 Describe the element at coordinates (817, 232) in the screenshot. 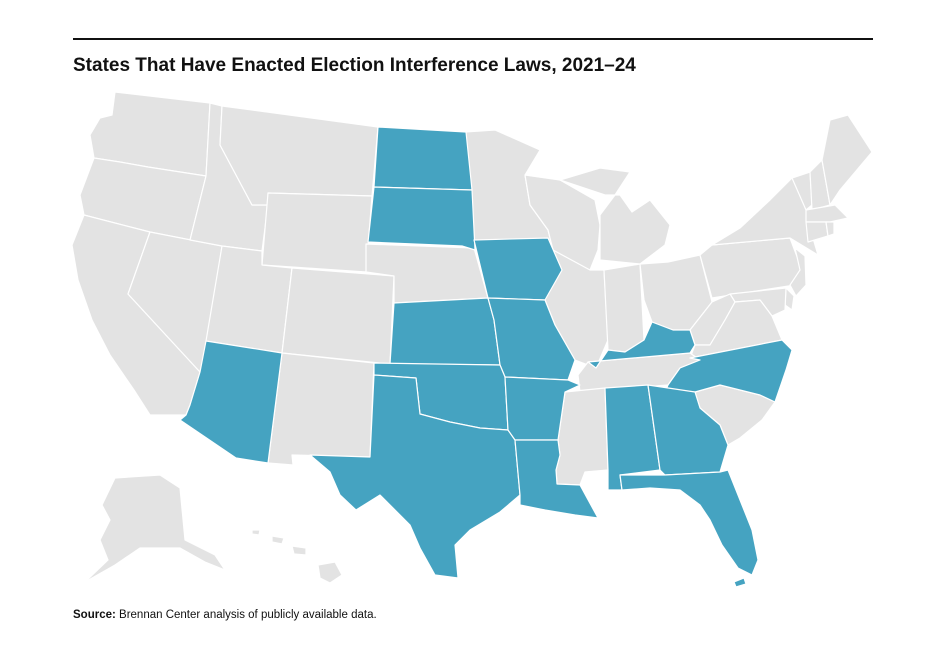

I see `state-CT` at that location.